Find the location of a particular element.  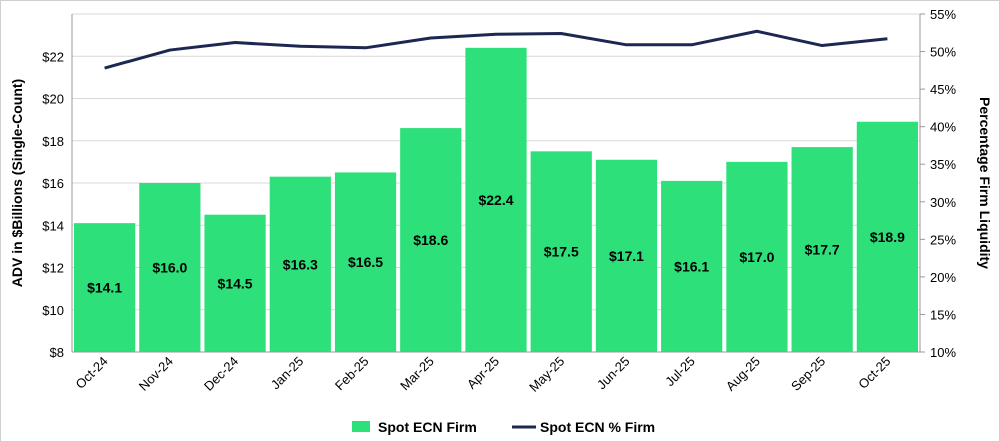

bar-data-label: $14.1 is located at coordinates (104, 288).